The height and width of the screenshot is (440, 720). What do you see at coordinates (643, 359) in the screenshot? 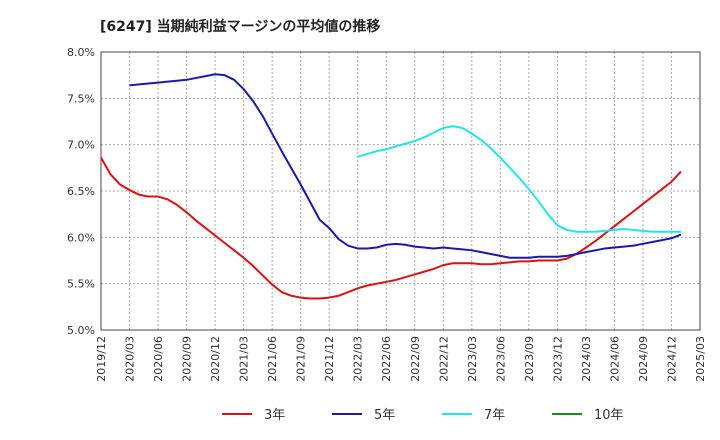
I see `x-tick-label: 2024/09` at bounding box center [643, 359].